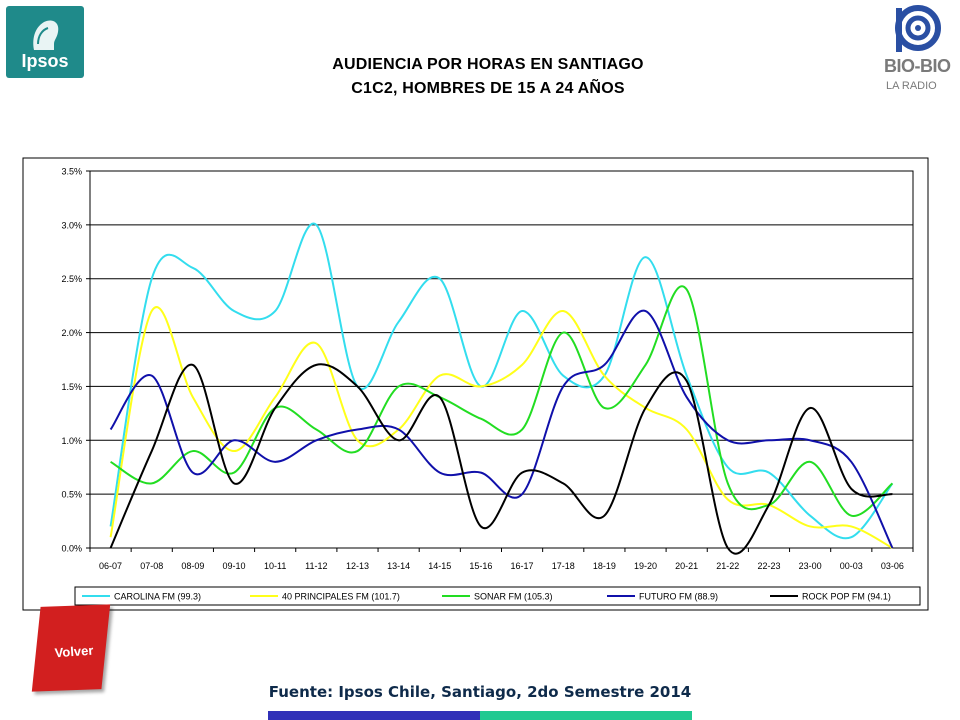  What do you see at coordinates (522, 566) in the screenshot?
I see `x-tick-label: 16-17` at bounding box center [522, 566].